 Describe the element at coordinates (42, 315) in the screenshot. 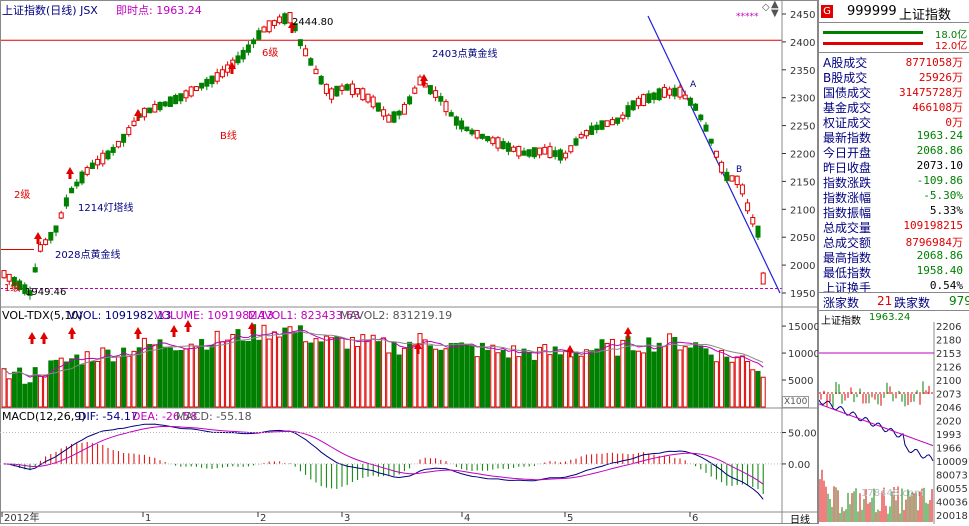

I see `vol-indicator-title: VOL-TDX(5,10)` at that location.